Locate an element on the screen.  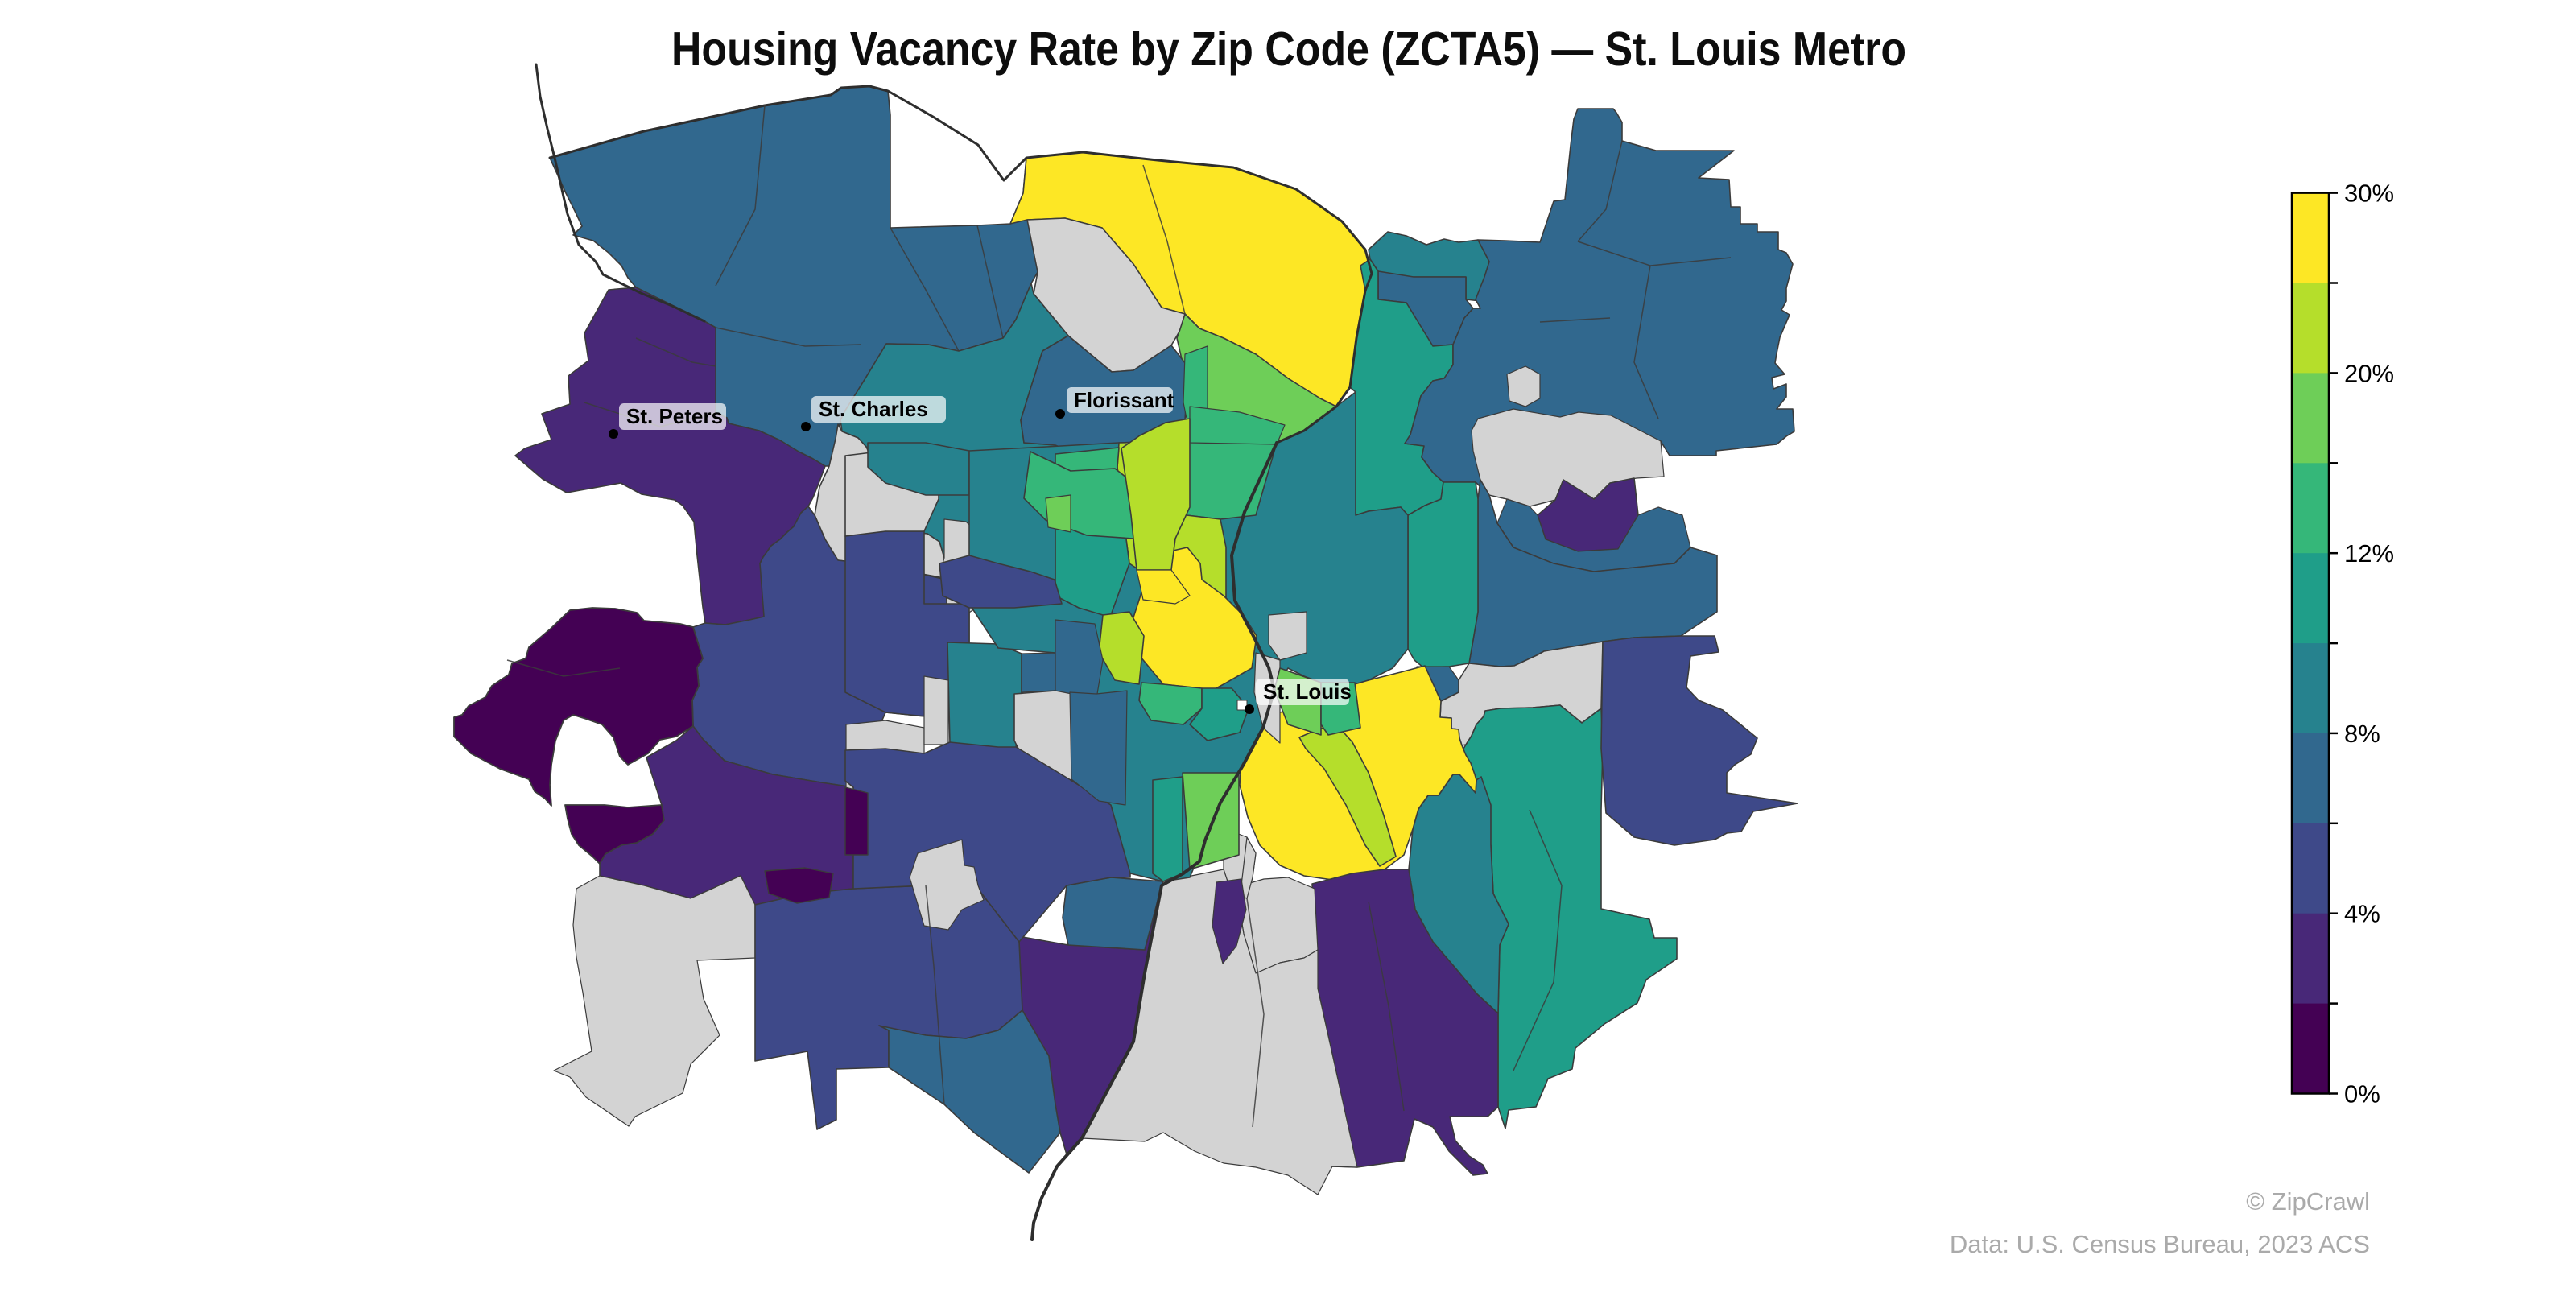
svg-text: 4% is located at coordinates (2362, 914).